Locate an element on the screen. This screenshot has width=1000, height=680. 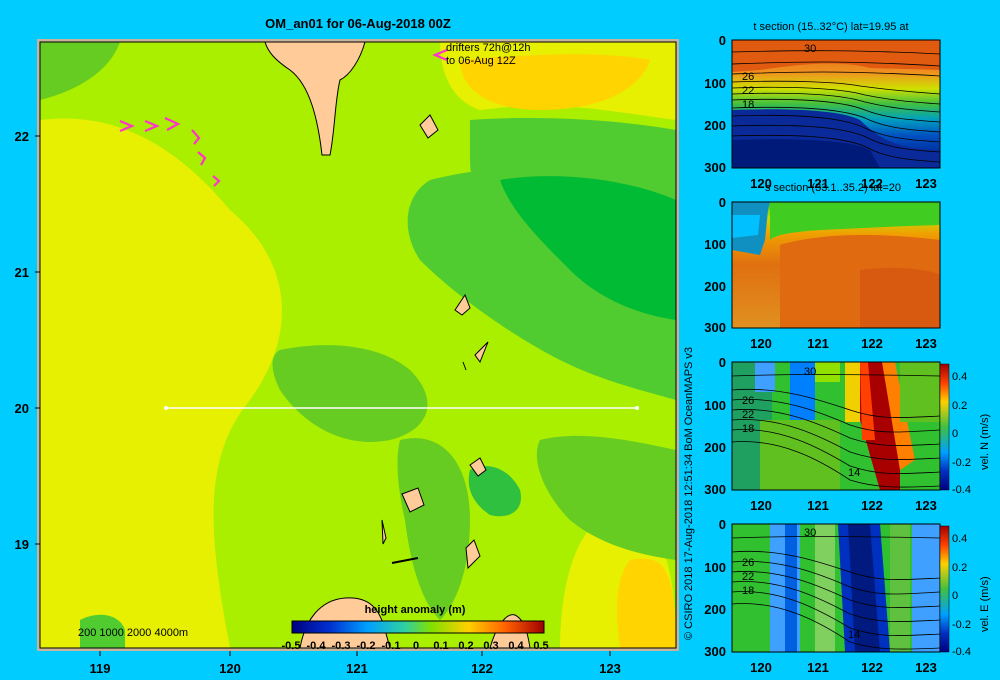
svg-text: -0.5 is located at coordinates (291, 646).